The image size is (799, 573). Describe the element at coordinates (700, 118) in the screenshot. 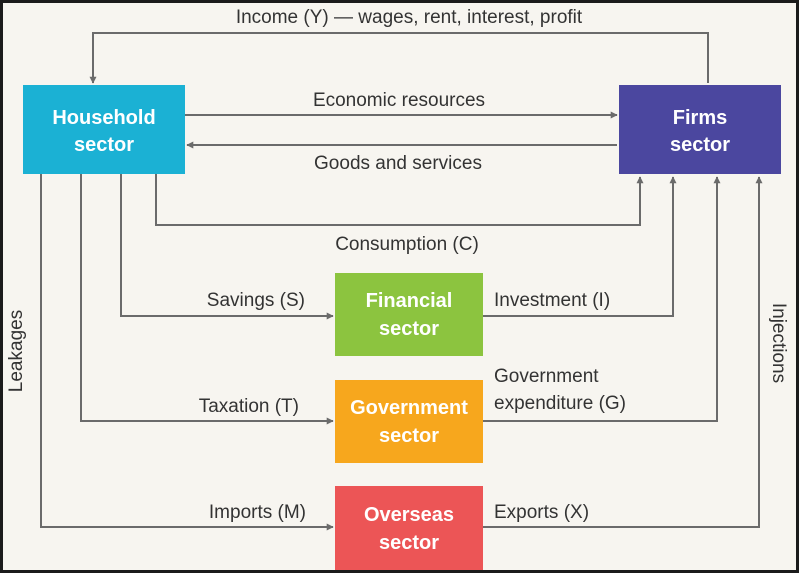

I see `firms-sector-label-line1: Firms` at that location.